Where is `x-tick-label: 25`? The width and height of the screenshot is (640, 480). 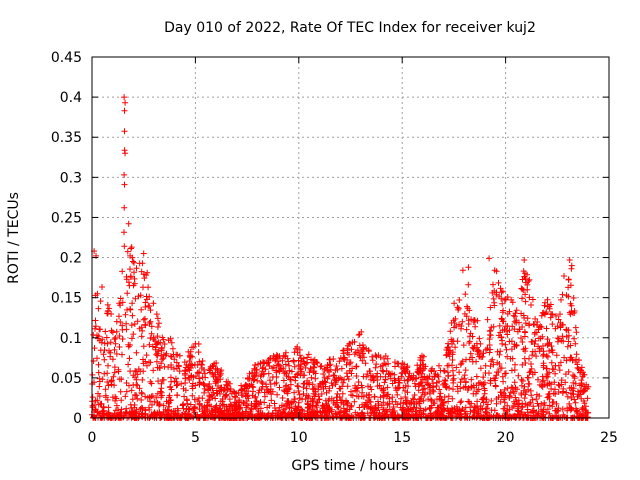
x-tick-label: 25 is located at coordinates (609, 438).